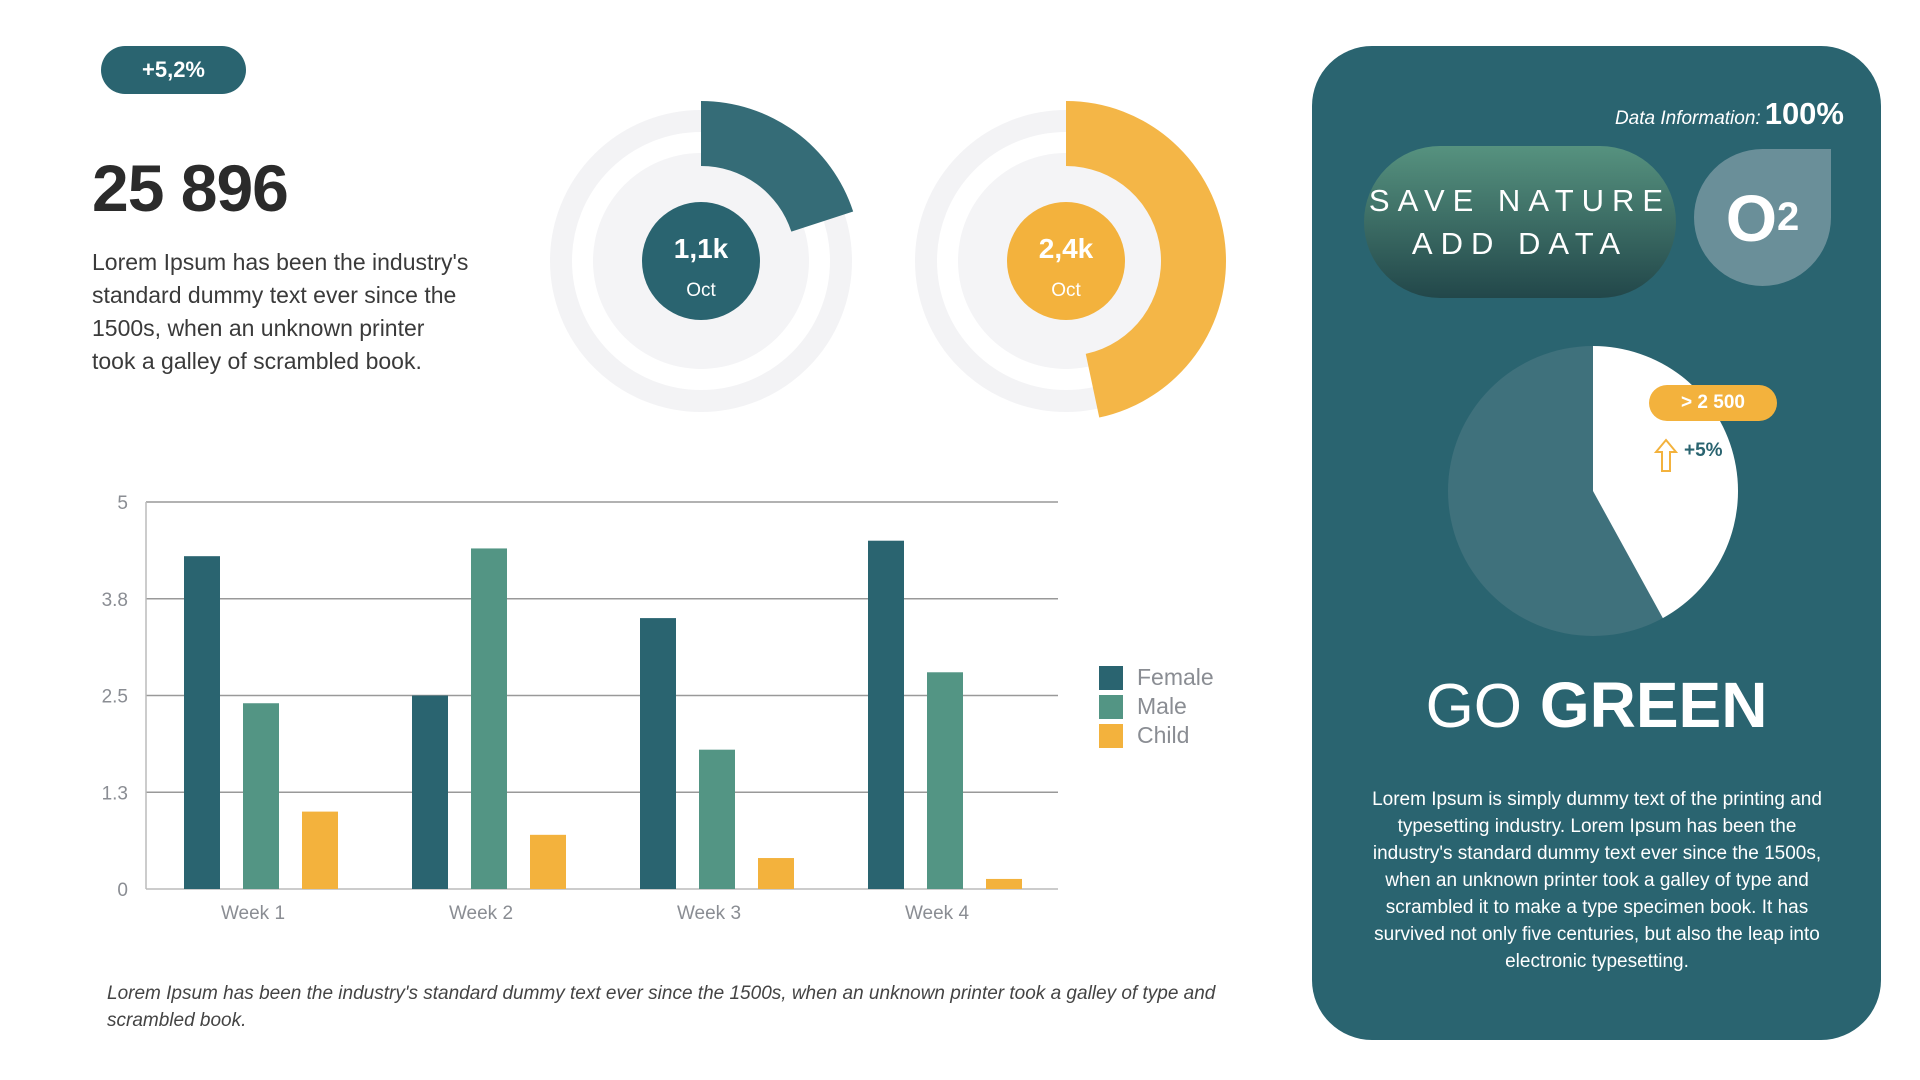 The height and width of the screenshot is (1080, 1920). I want to click on donut-1-center, so click(701, 261).